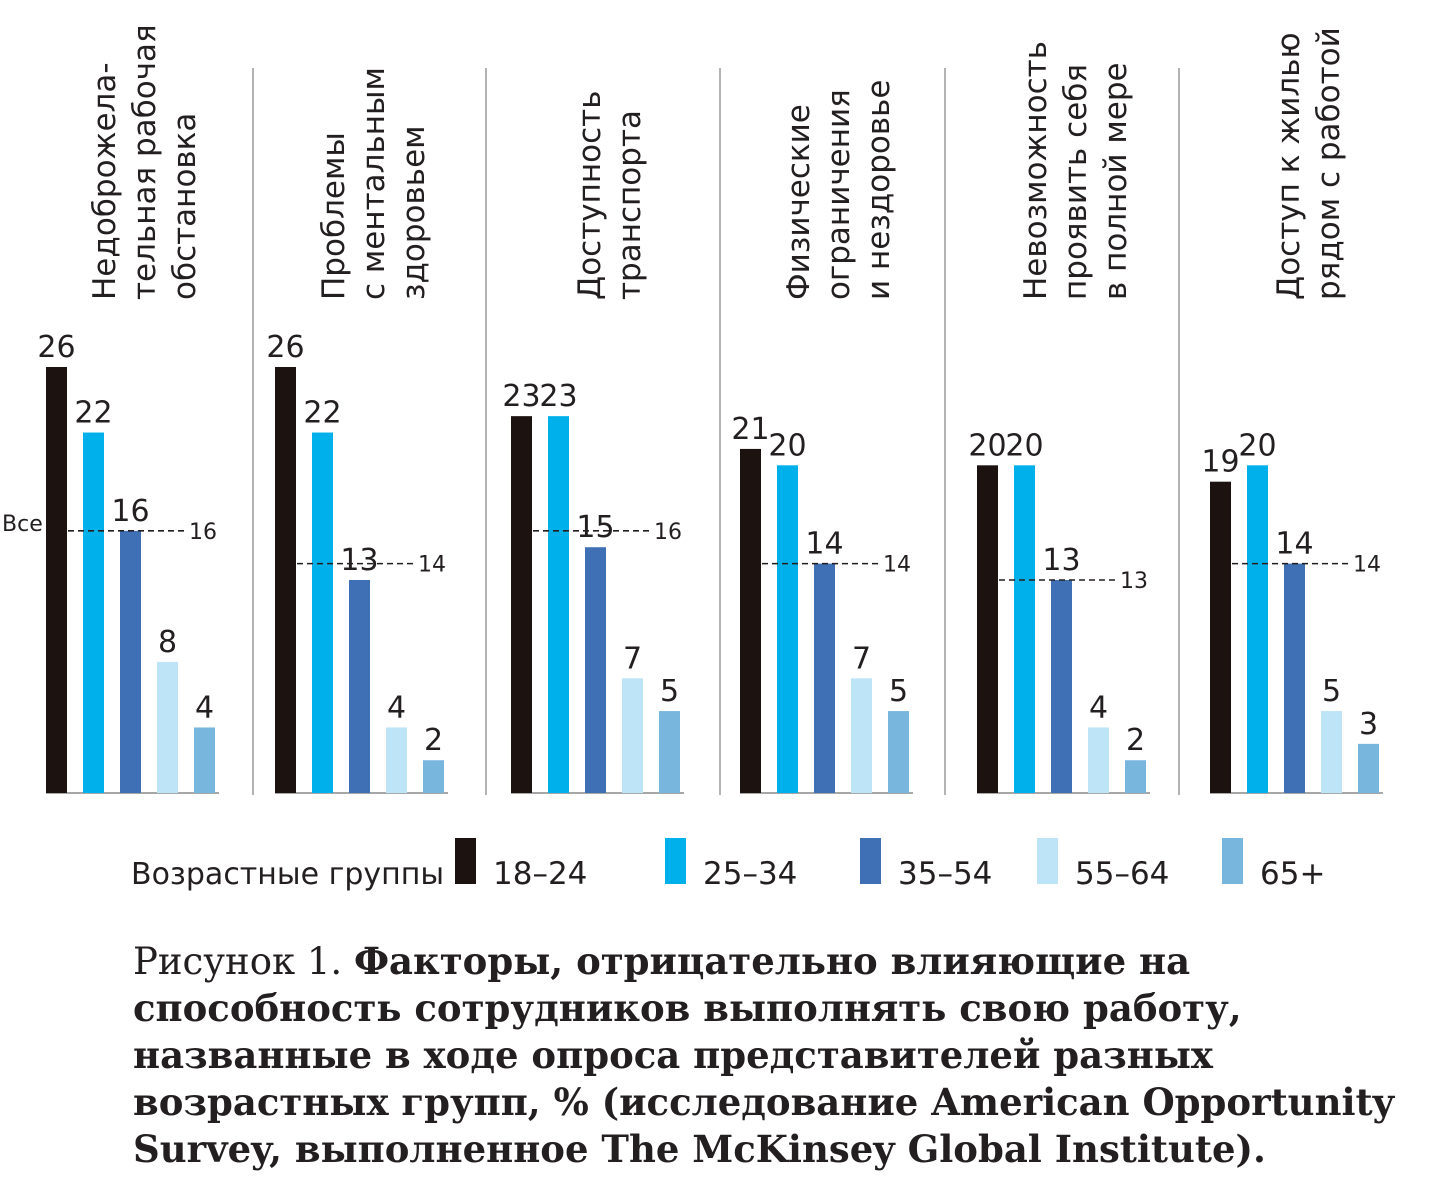 The width and height of the screenshot is (1446, 1199). Describe the element at coordinates (145, 162) in the screenshot. I see `category-label: Недоброжела-тельная рабочая обстановка` at that location.